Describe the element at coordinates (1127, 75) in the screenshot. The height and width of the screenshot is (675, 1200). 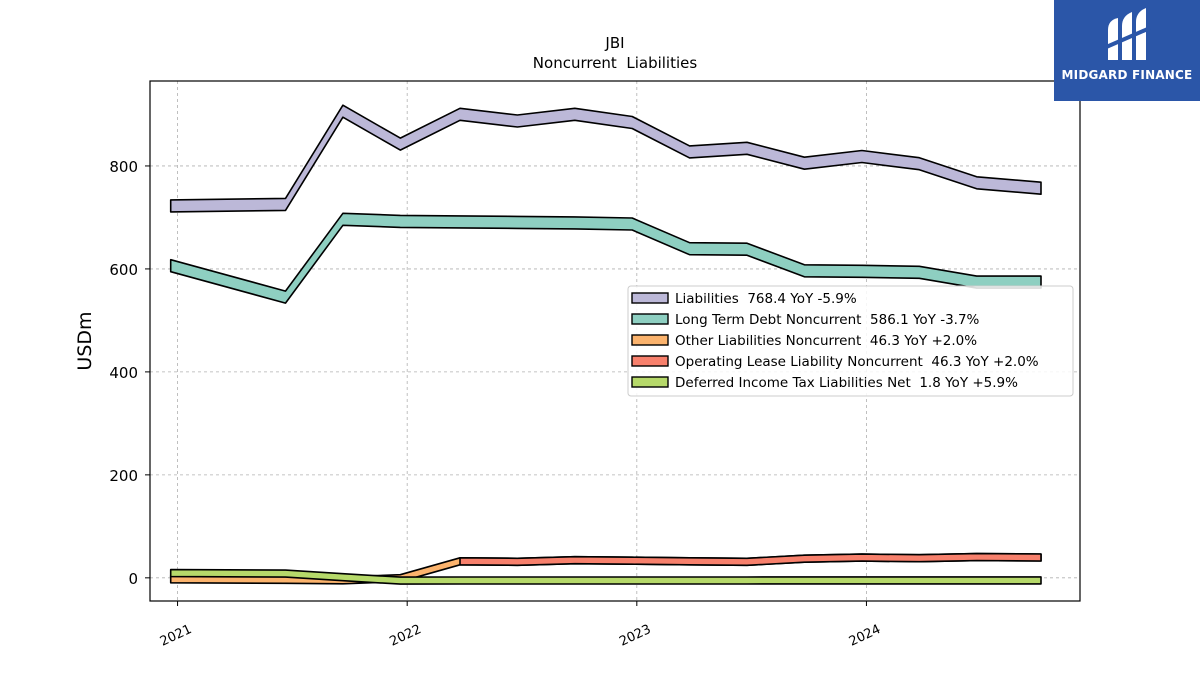
I see `brand-name: MIDGARD FINANCE` at that location.